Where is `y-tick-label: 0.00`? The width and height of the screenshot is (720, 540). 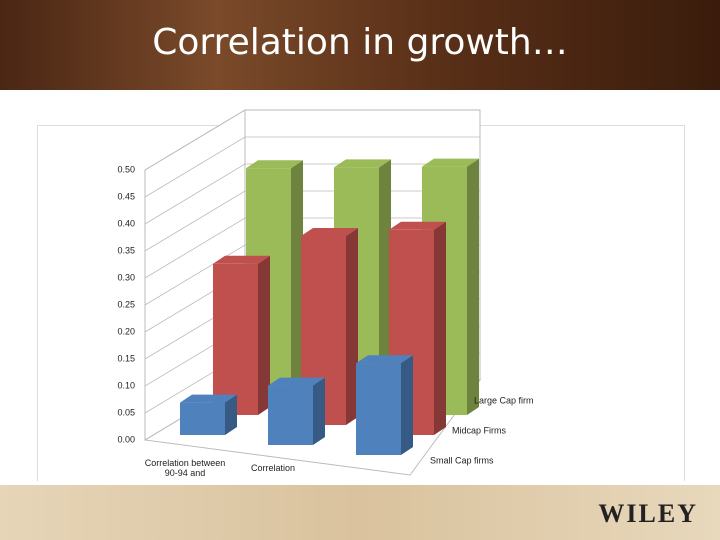 y-tick-label: 0.00 is located at coordinates (126, 439).